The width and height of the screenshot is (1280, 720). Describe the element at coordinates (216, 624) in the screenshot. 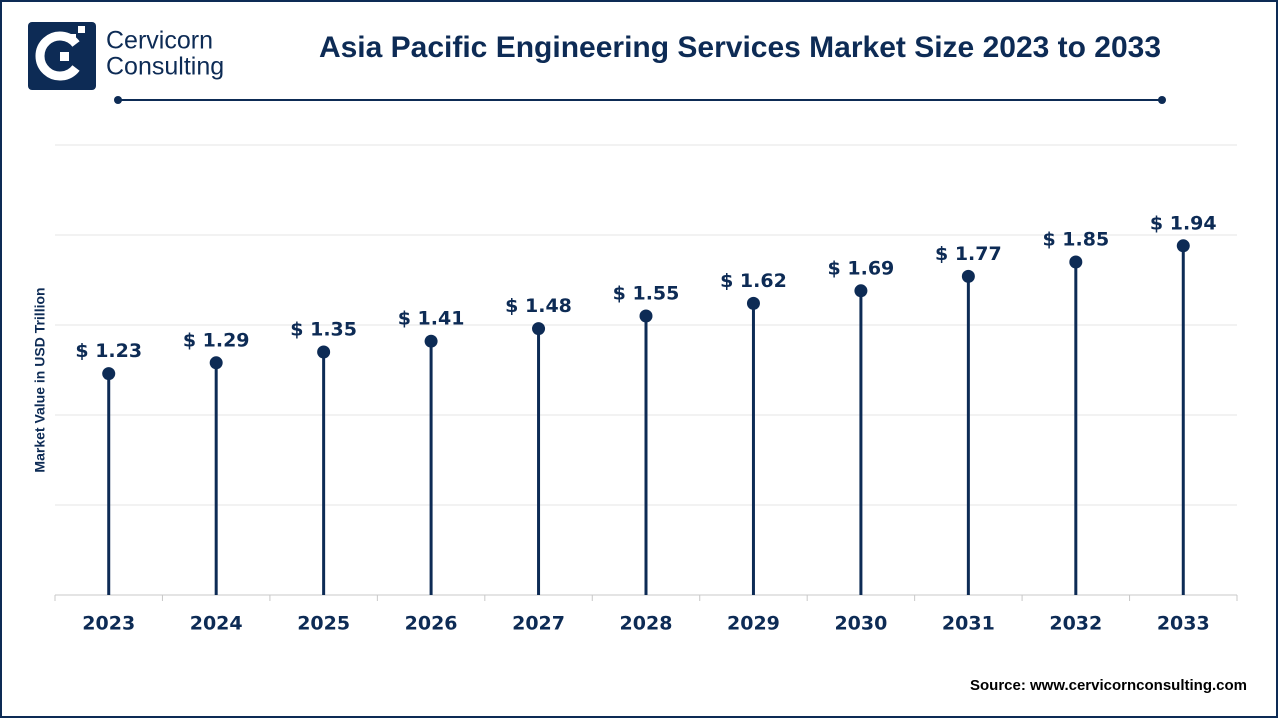

I see `x-tick-label: 2024` at that location.